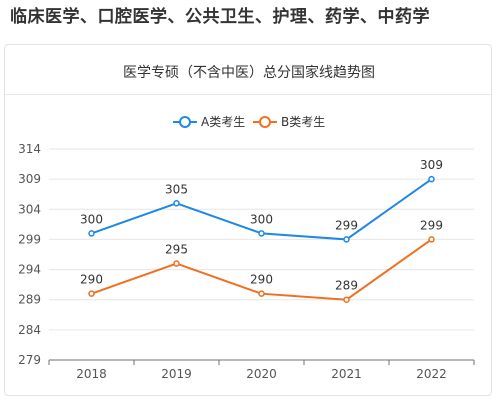 The height and width of the screenshot is (406, 497). Describe the element at coordinates (223, 122) in the screenshot. I see `legend-label: A类考生` at that location.